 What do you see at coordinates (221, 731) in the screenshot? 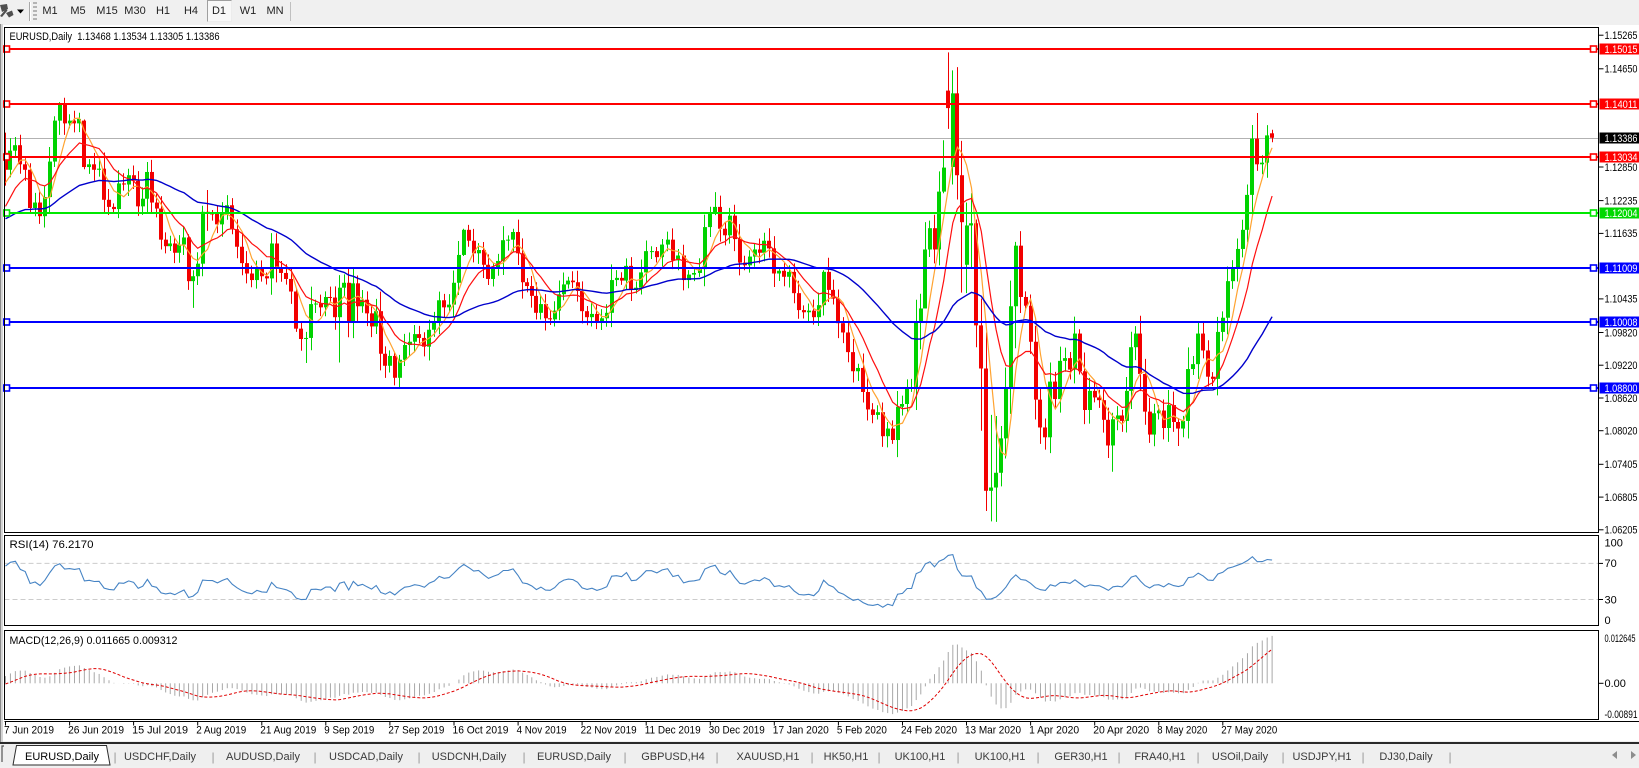
I see `svg-text: 2 Aug 2019` at bounding box center [221, 731].